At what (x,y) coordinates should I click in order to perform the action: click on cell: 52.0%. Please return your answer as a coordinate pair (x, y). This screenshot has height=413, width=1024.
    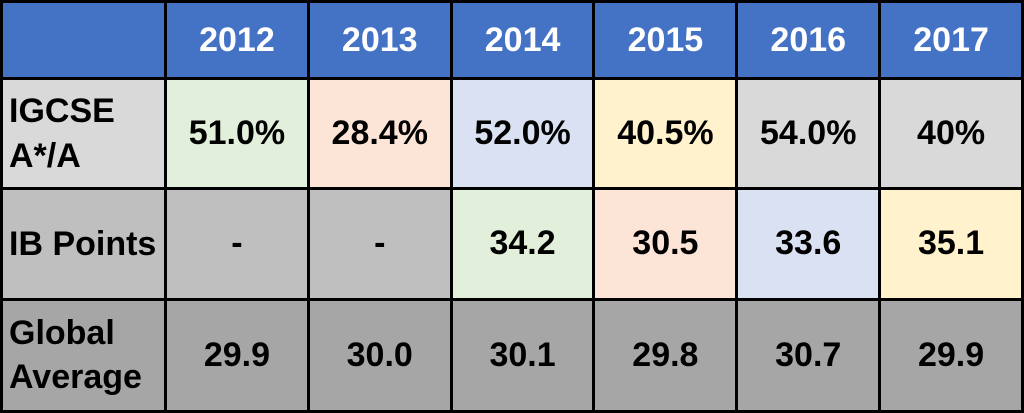
    Looking at the image, I should click on (522, 133).